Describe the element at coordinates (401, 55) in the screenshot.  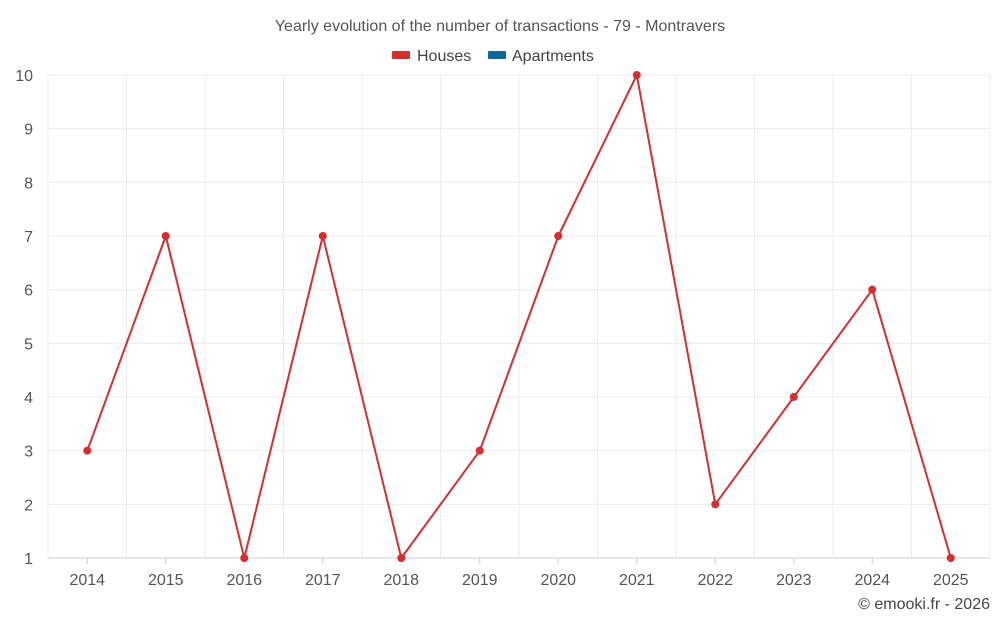
I see `legend-swatch-houses` at that location.